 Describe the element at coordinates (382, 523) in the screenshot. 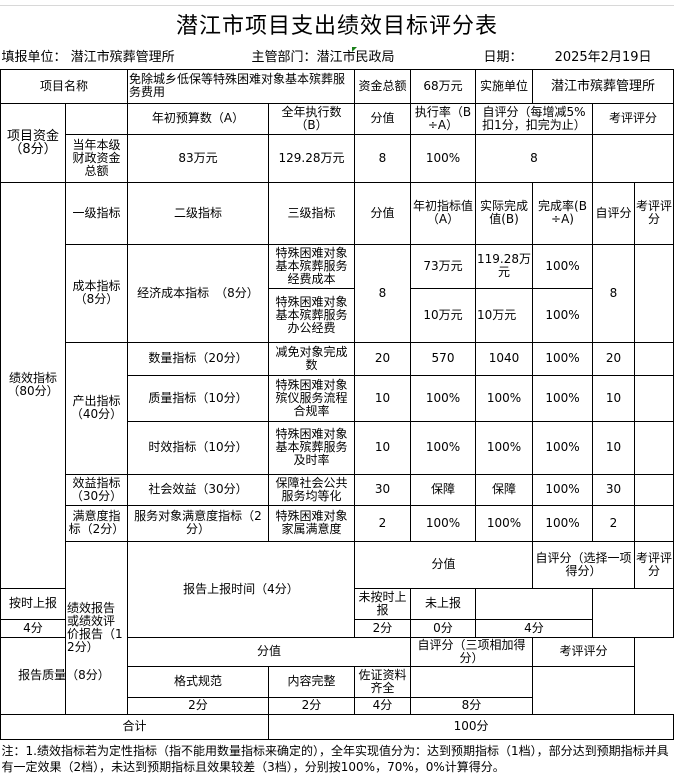

I see `satisfaction-score: 2` at that location.